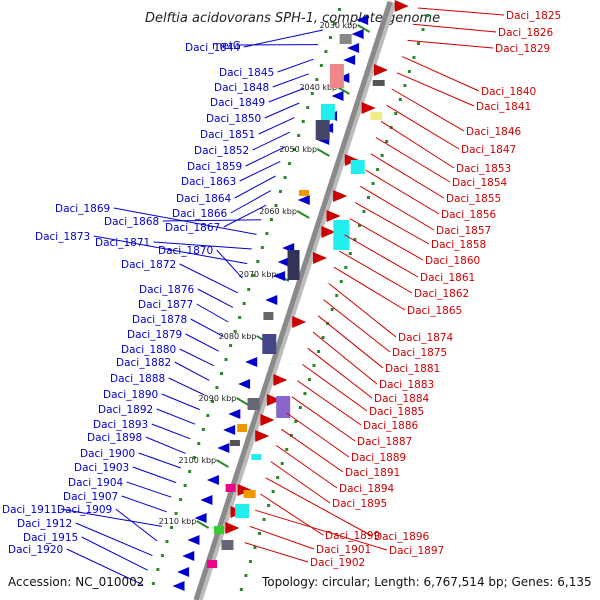 This screenshot has height=600, width=600. I want to click on left-gene-label: Daci_1911, so click(29, 510).